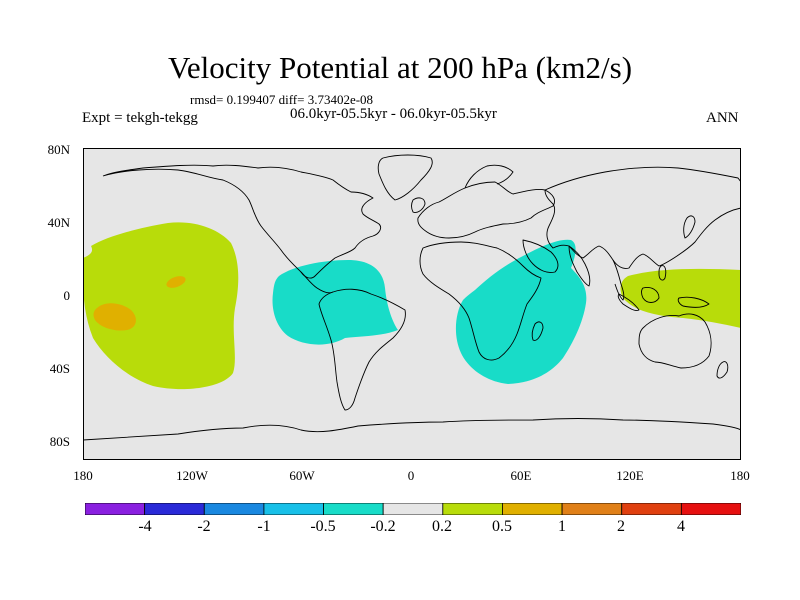 This screenshot has width=800, height=600. Describe the element at coordinates (412, 429) in the screenshot. I see `coast-antarctica` at that location.